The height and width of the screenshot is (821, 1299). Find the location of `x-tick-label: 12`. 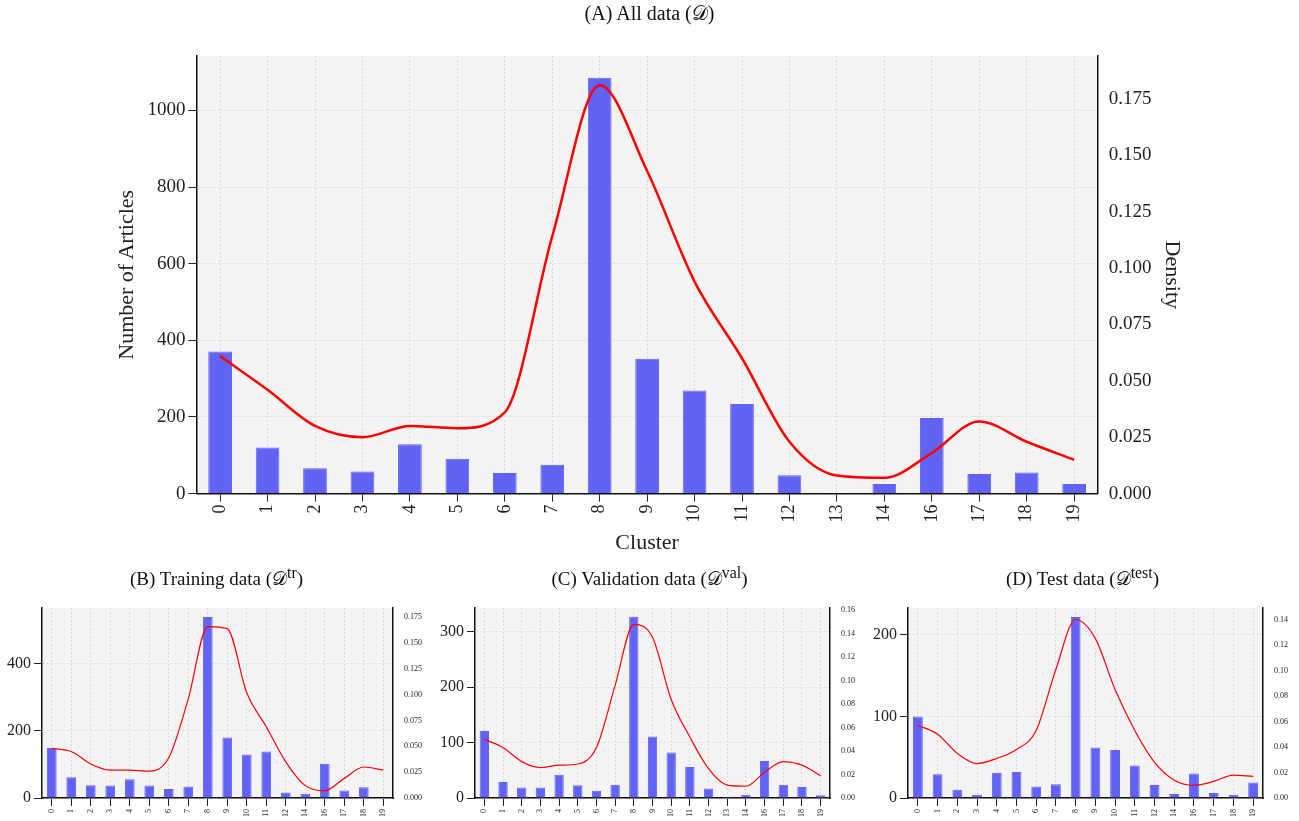

x-tick-label: 12 is located at coordinates (285, 813).